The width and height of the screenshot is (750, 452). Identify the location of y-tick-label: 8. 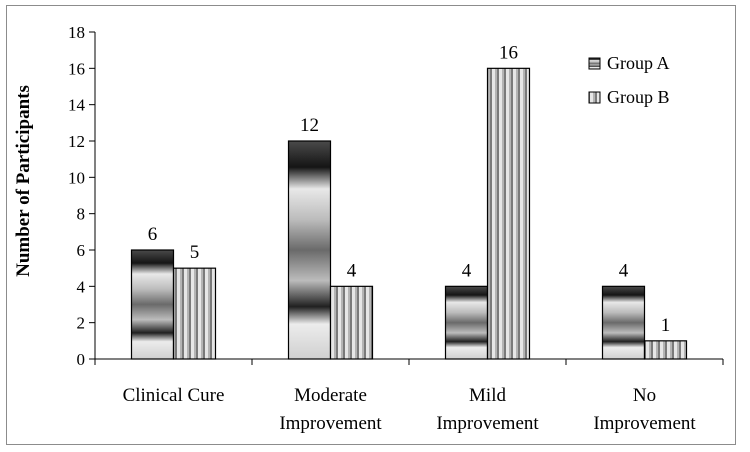
(81, 214).